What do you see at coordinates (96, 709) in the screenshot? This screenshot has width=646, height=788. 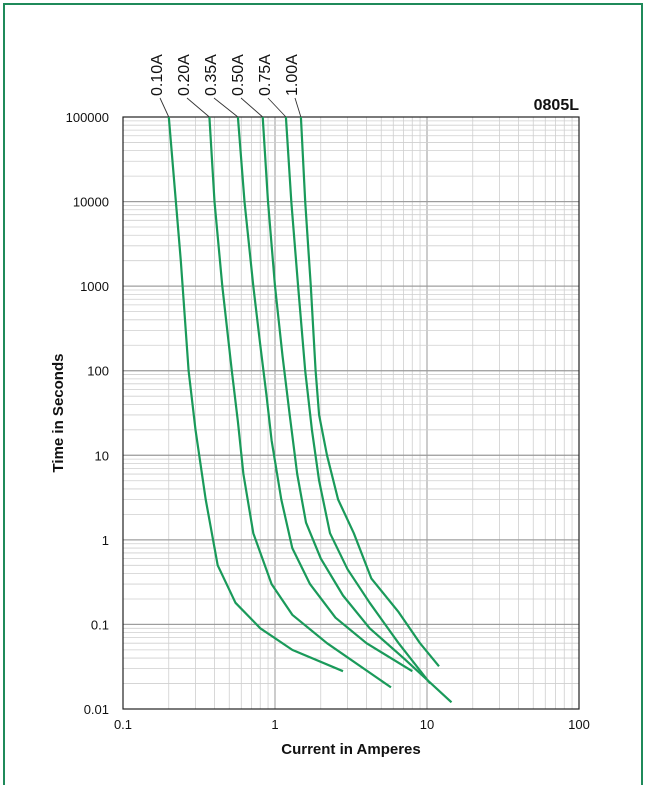 I see `y-tick-label: 0.01` at bounding box center [96, 709].